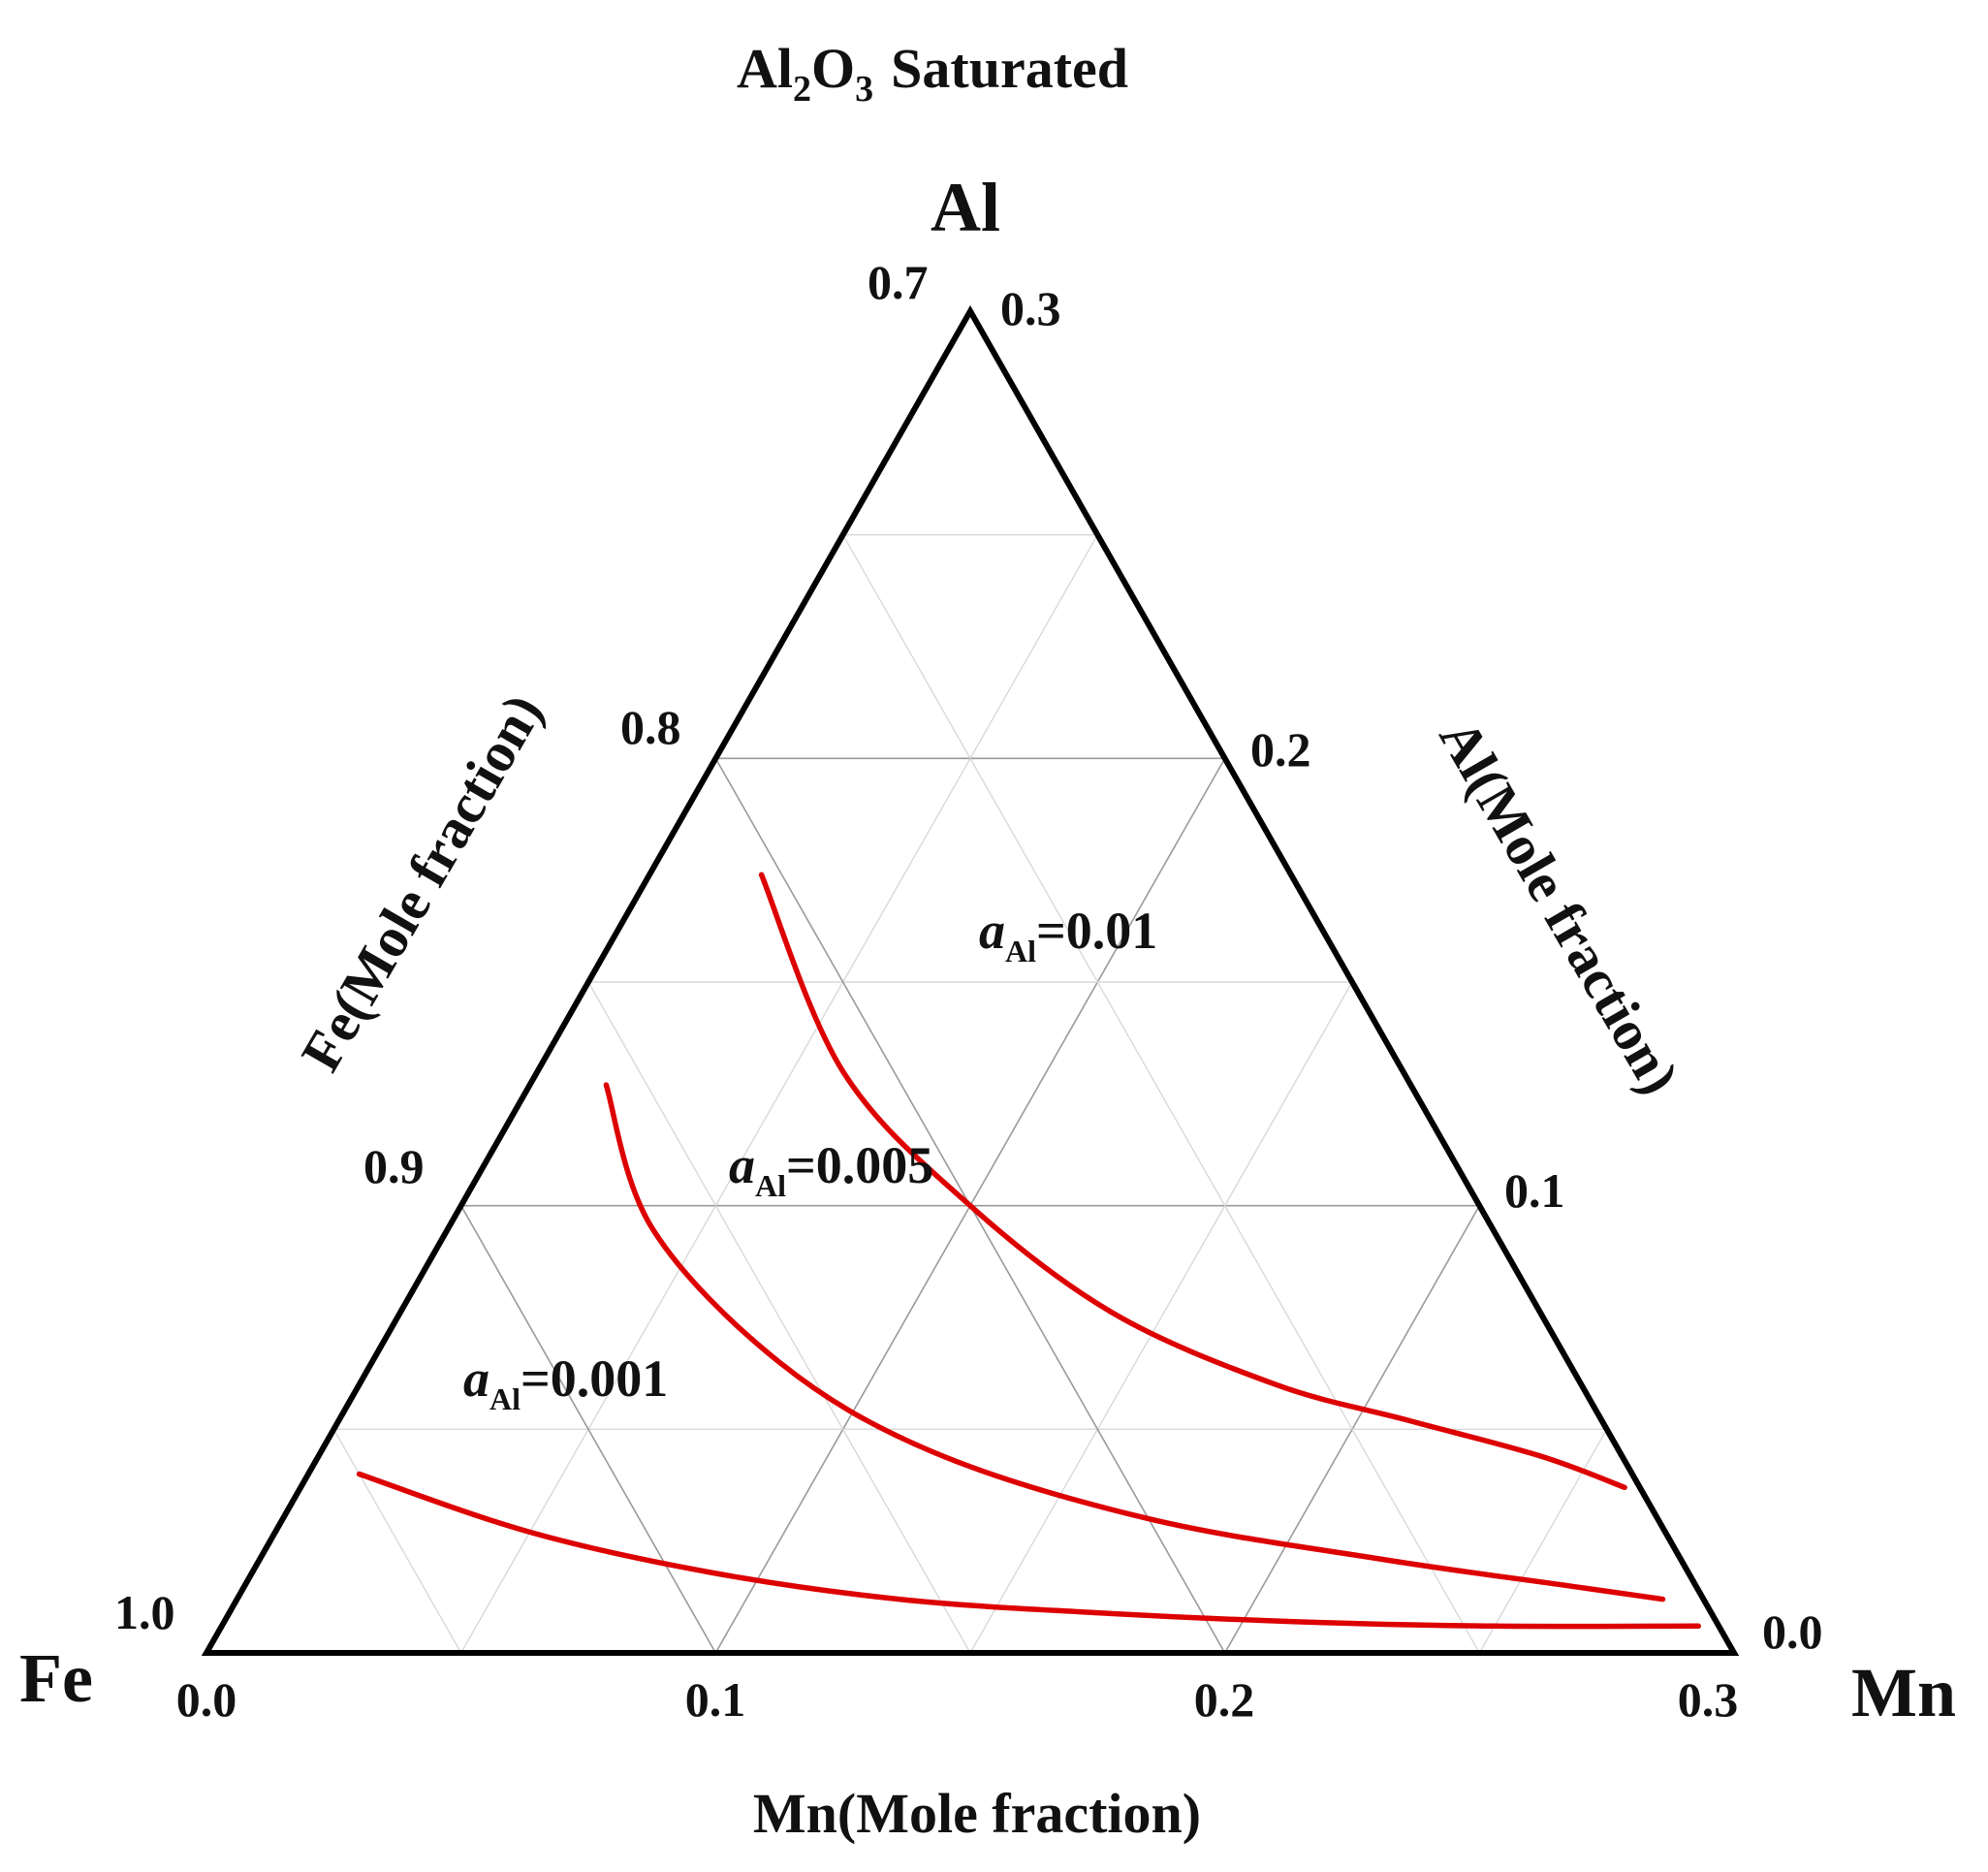  I want to click on al-tick-0.2: 0.2, so click(1281, 750).